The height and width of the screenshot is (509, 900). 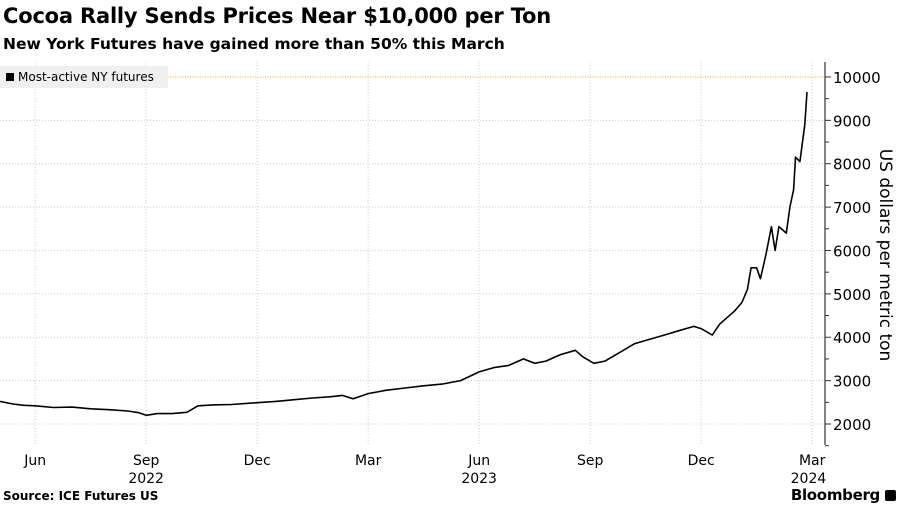 I want to click on legend-swatch, so click(x=10, y=77).